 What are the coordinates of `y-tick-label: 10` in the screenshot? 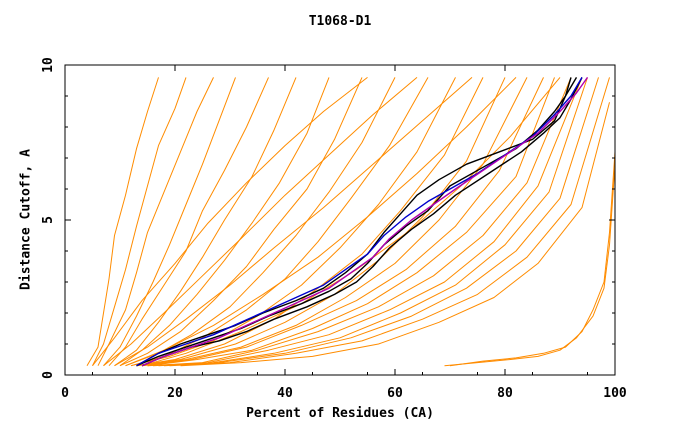 It's located at (48, 65).